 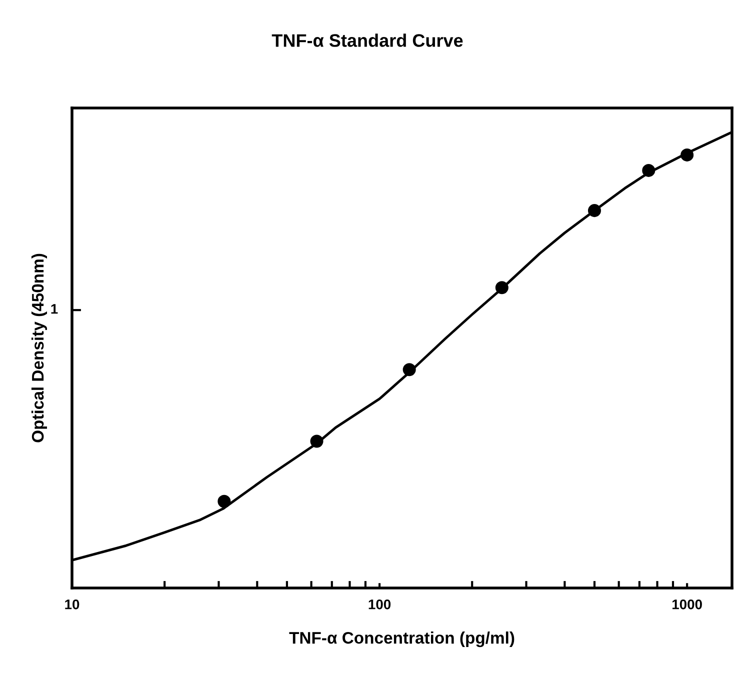 I want to click on x-tick-label: 10, so click(x=72, y=604).